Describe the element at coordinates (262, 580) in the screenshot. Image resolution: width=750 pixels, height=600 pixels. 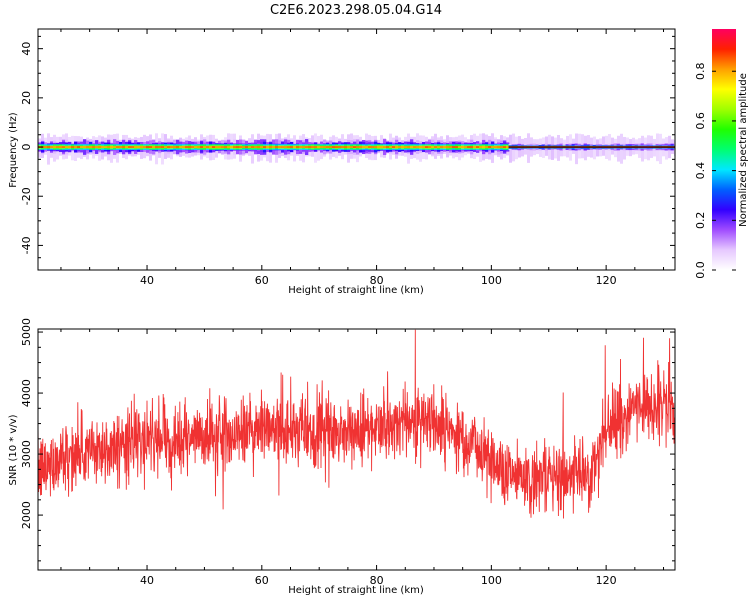
I see `snr-xtick-label: 60` at that location.